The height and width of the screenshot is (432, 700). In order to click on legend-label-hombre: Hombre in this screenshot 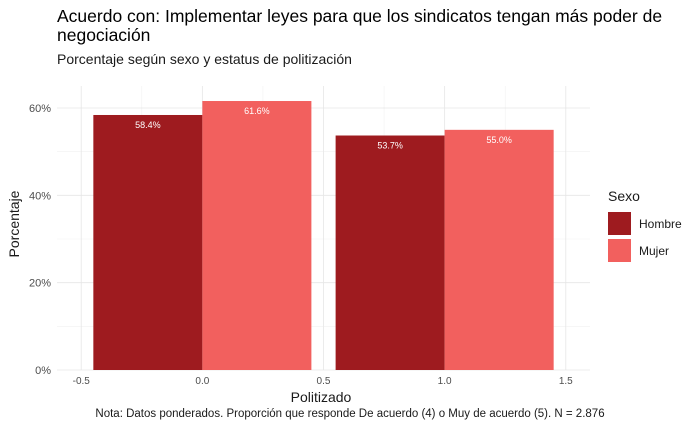, I will do `click(660, 223)`.